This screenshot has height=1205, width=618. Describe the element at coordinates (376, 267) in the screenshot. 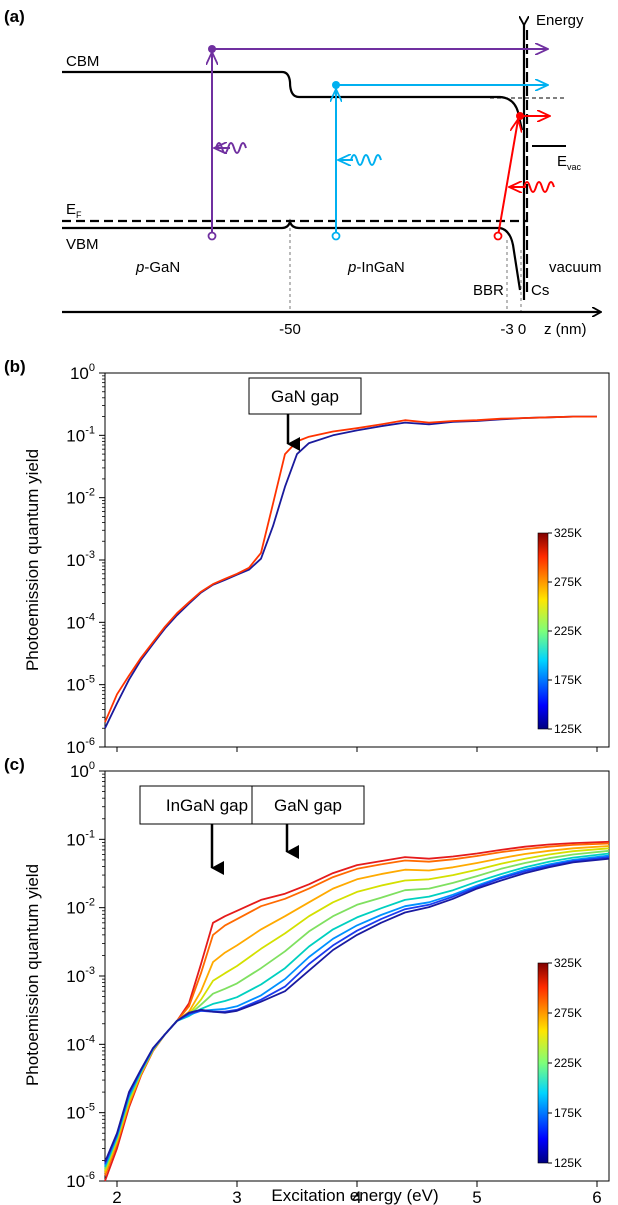

I see `p-ingan-label: p-InGaN` at that location.